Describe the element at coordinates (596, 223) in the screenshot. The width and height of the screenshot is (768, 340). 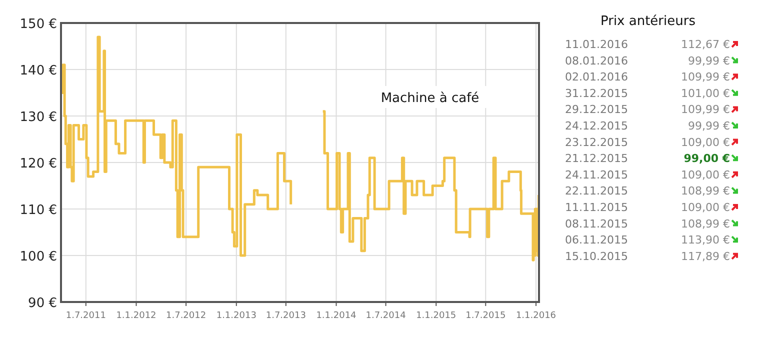
I see `category-label: 08.11.2015` at that location.